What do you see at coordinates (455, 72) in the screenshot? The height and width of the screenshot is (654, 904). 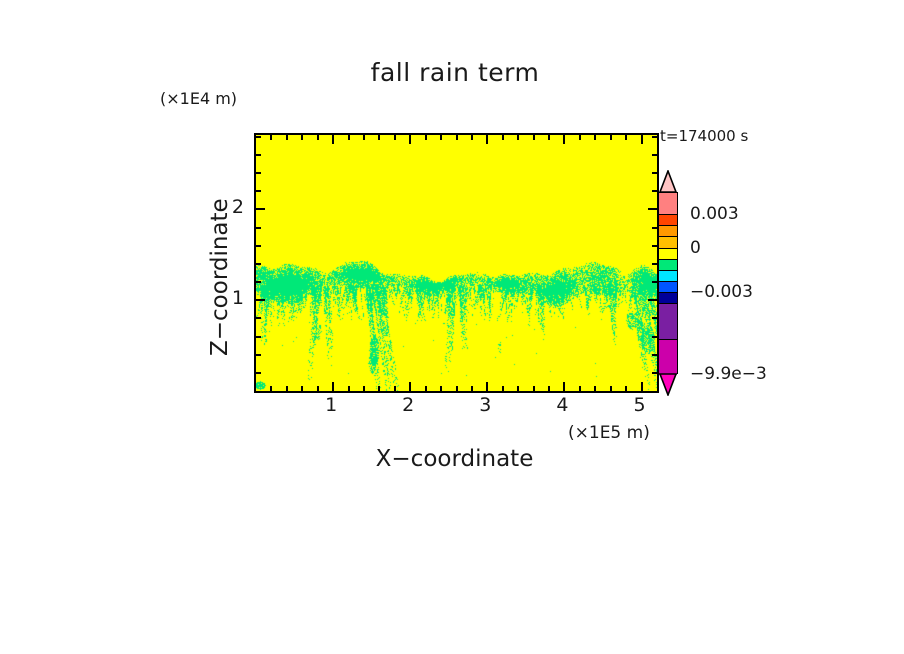 I see `page-title: fall rain term` at bounding box center [455, 72].